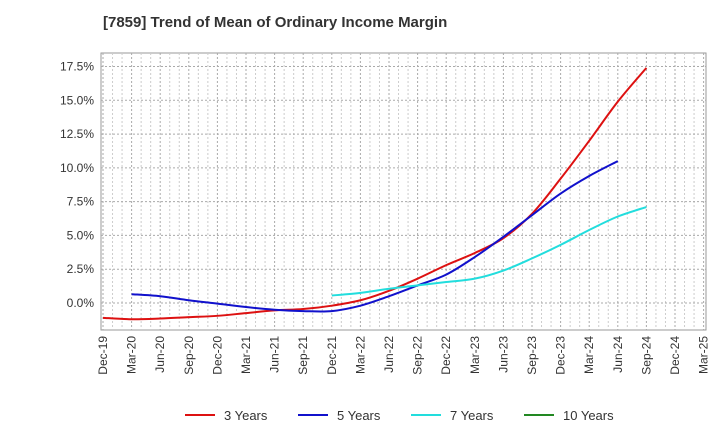 This screenshot has height=440, width=720. What do you see at coordinates (589, 355) in the screenshot?
I see `x-tick-label: Mar-24` at bounding box center [589, 355].